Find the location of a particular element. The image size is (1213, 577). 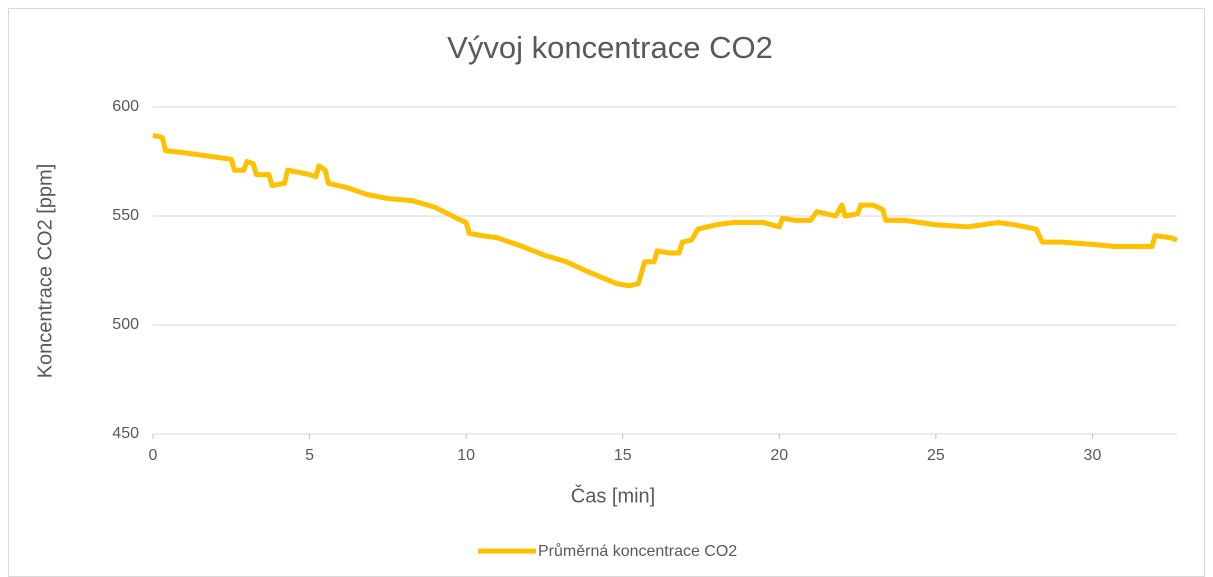

x-tick-label: 15 is located at coordinates (623, 455).